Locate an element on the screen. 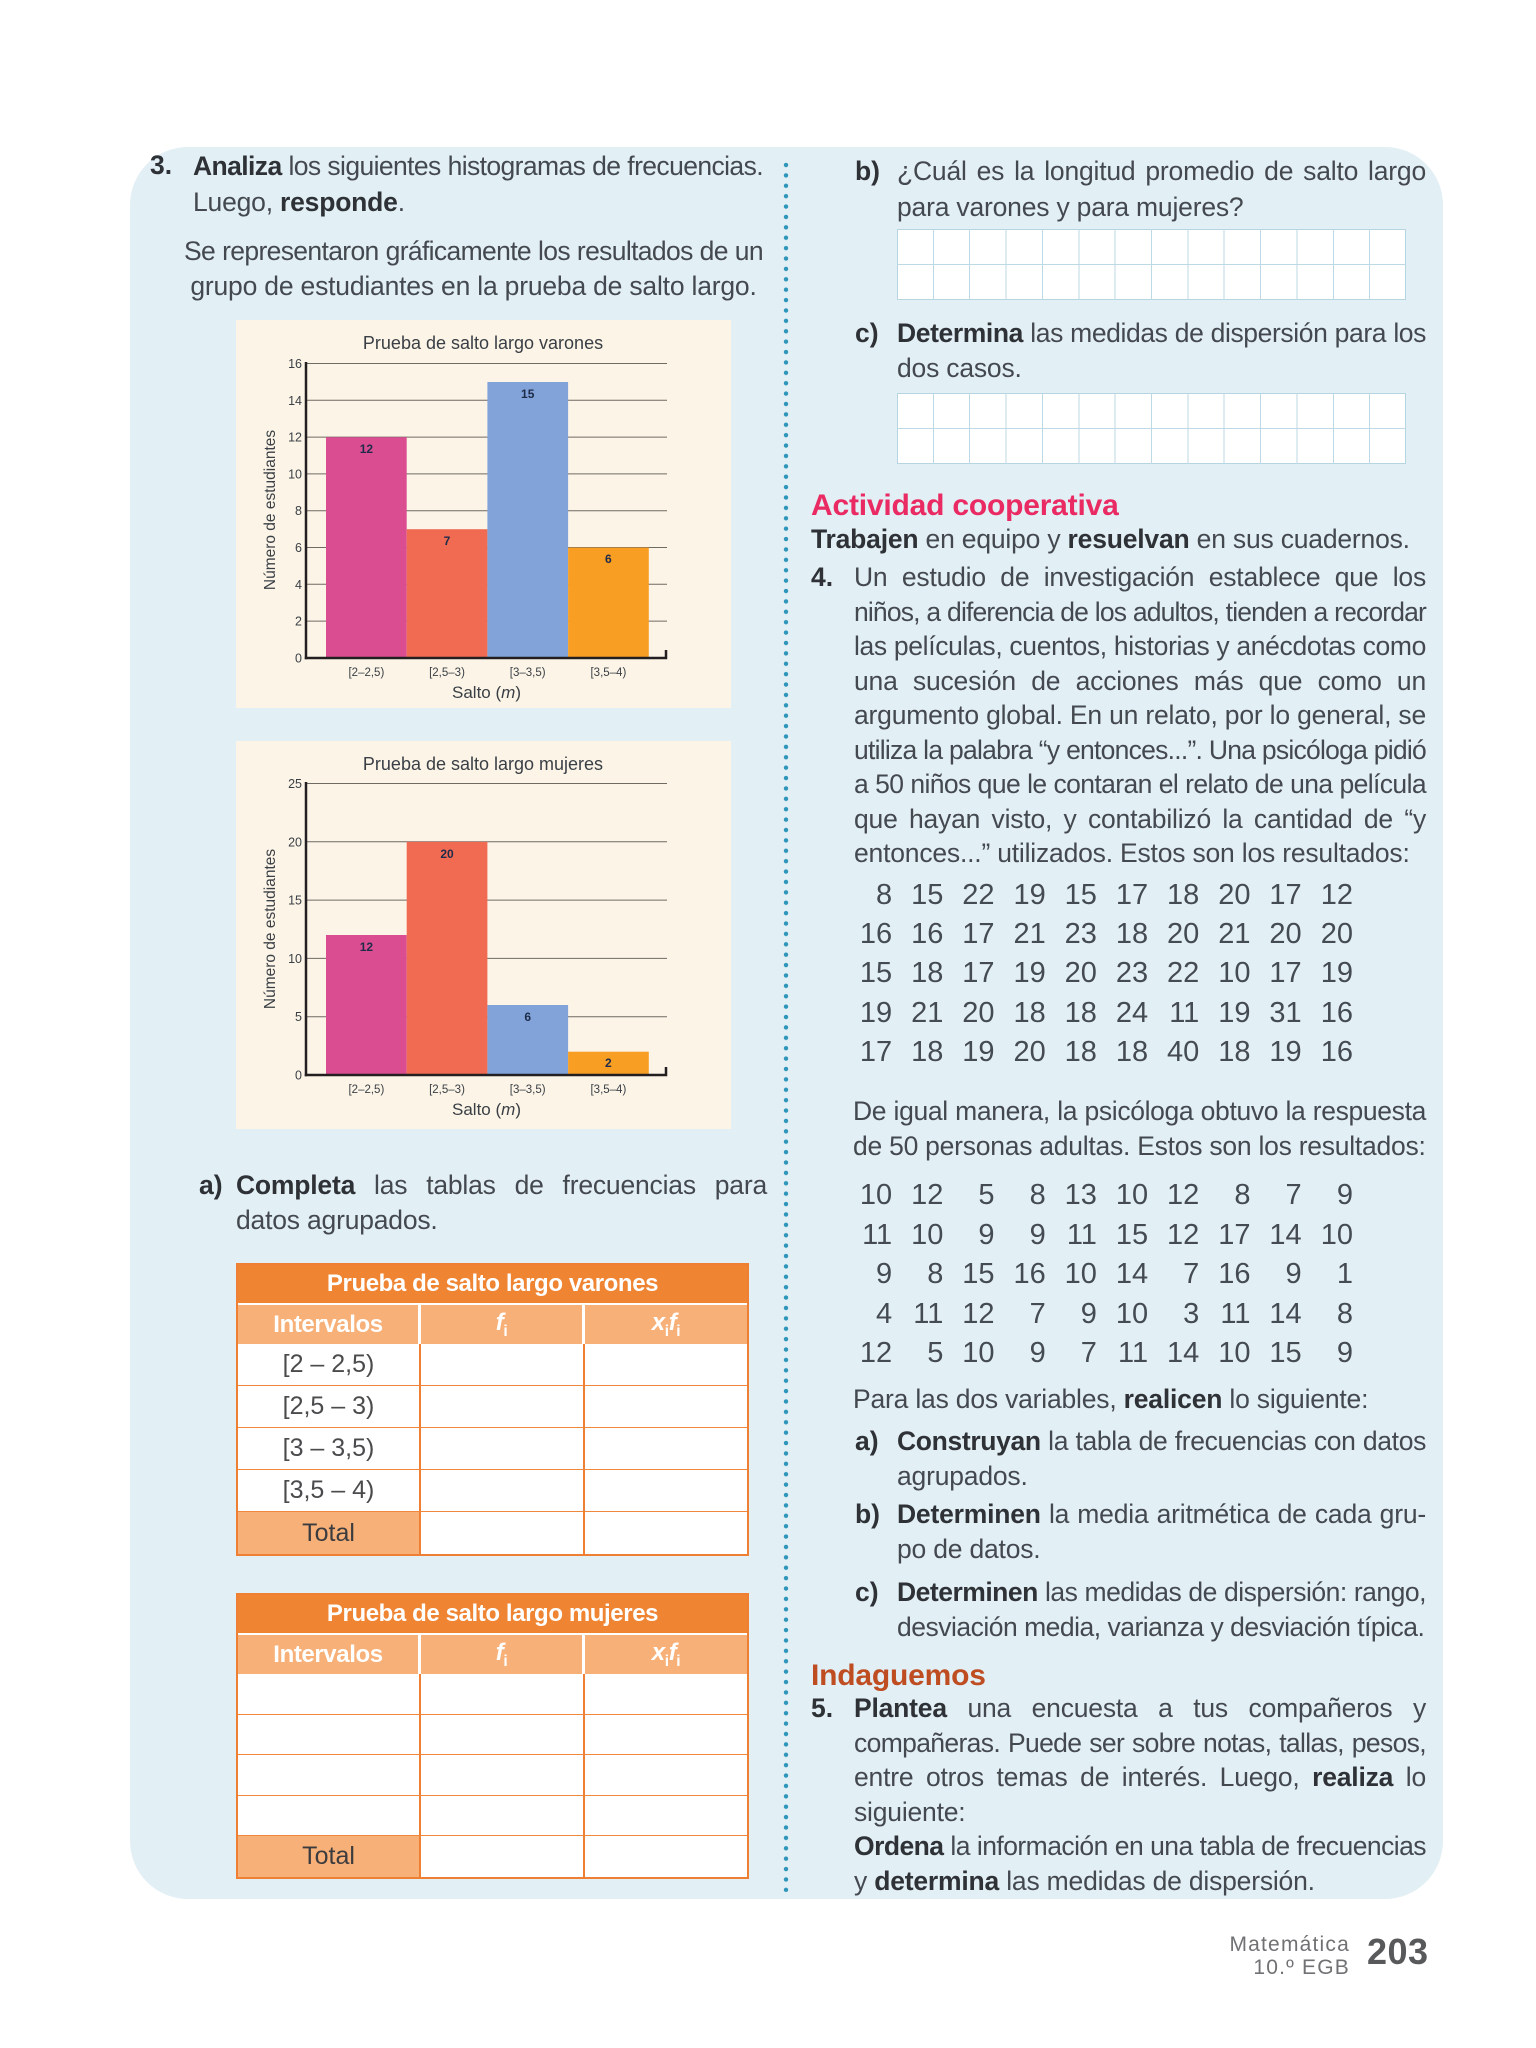 Image resolution: width=1536 pixels, height=2048 pixels. svg-text: 4 is located at coordinates (298, 585).